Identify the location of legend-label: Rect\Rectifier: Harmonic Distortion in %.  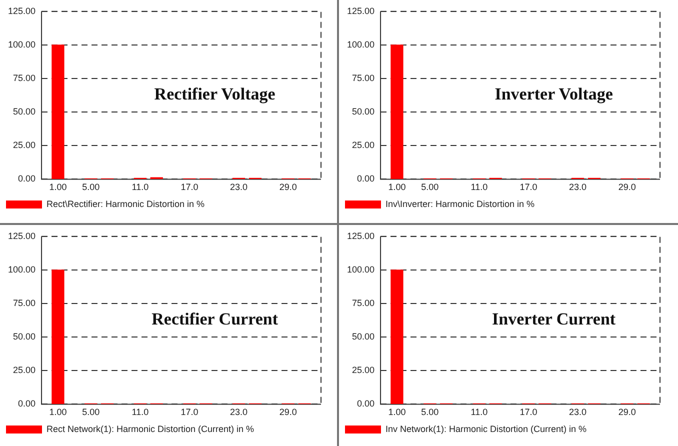
(125, 203).